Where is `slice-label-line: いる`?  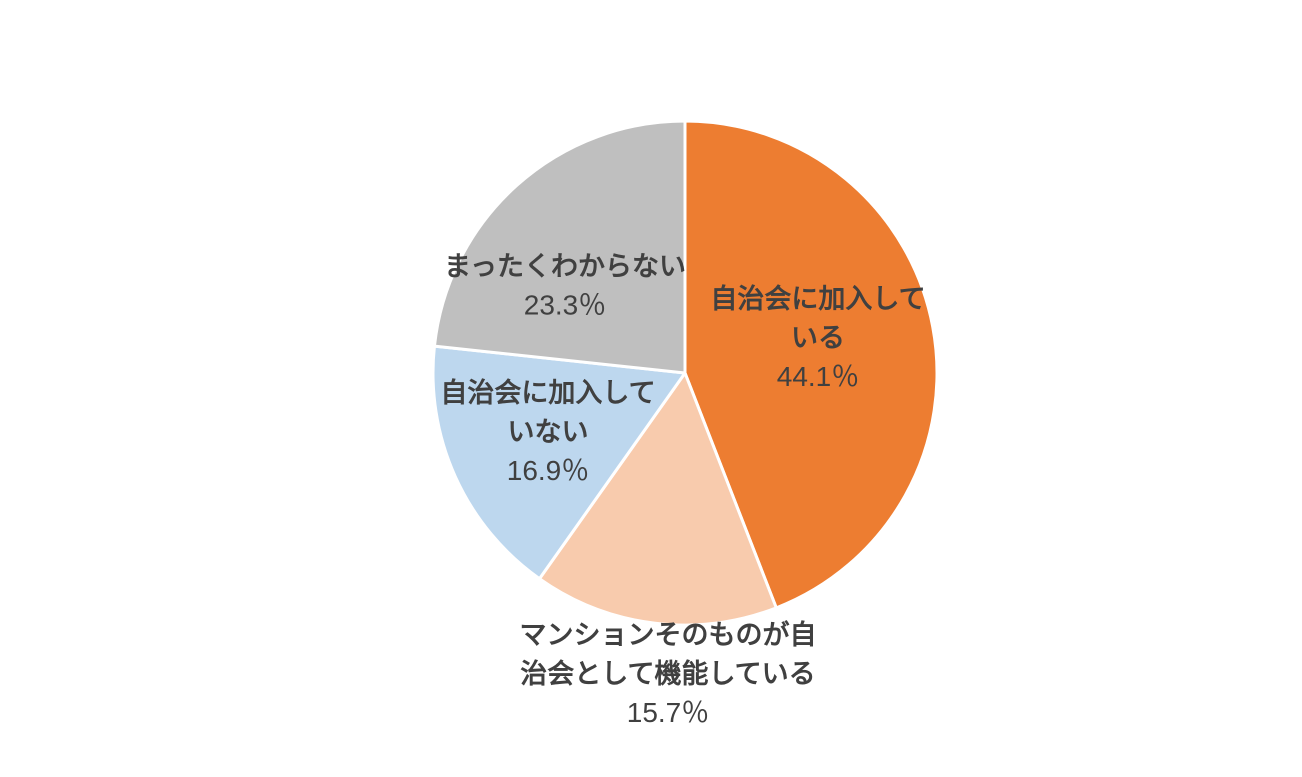
slice-label-line: いる is located at coordinates (818, 338).